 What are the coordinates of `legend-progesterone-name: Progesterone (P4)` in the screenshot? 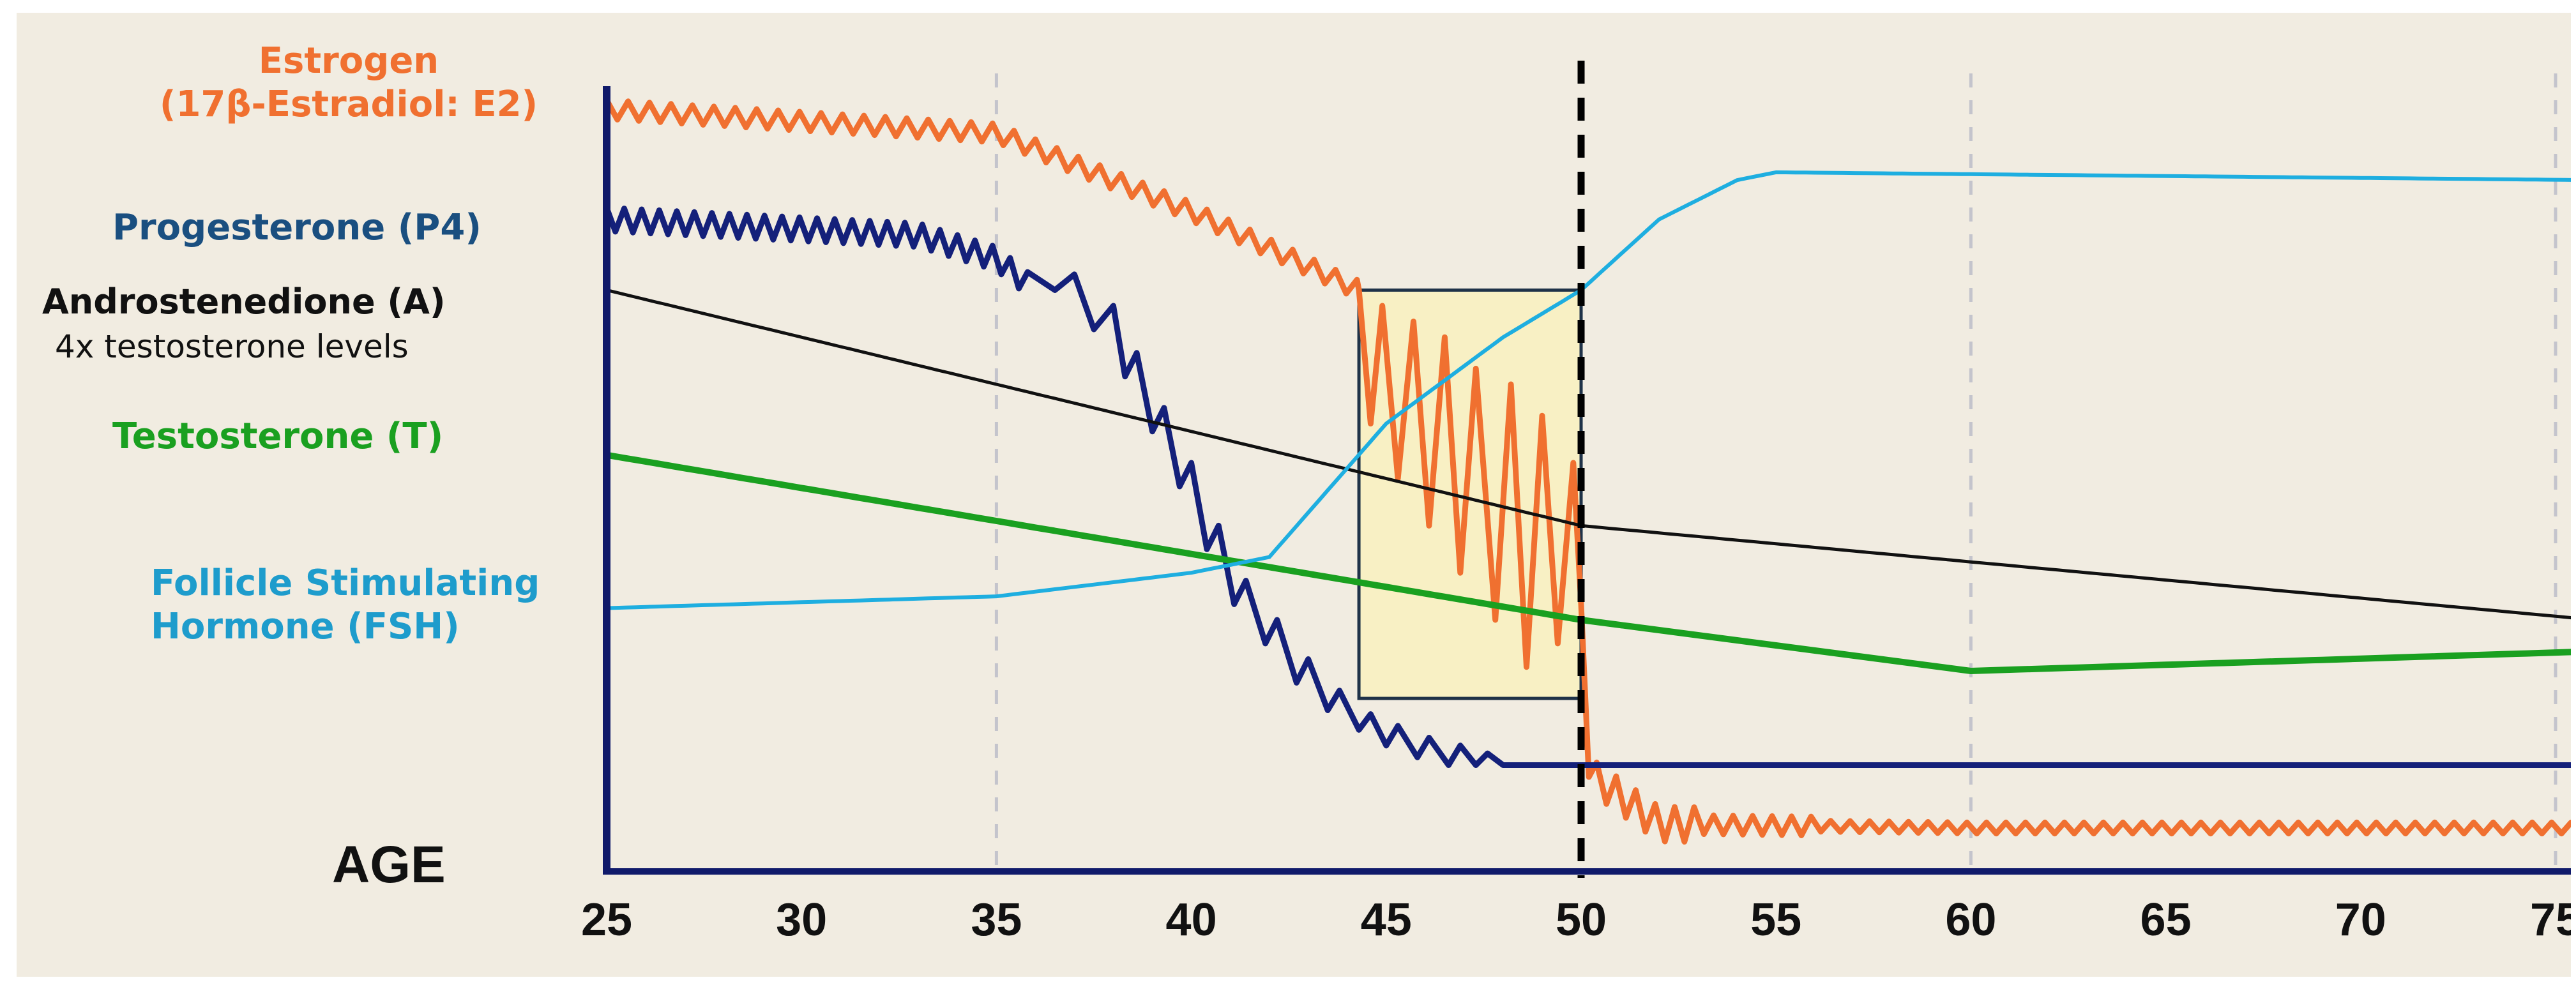 It's located at (297, 227).